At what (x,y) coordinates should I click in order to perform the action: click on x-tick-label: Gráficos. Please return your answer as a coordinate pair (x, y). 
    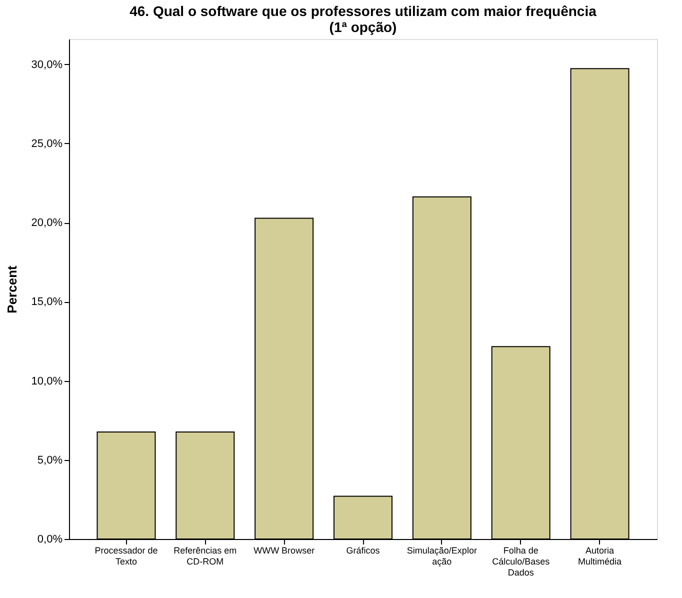
    Looking at the image, I should click on (363, 551).